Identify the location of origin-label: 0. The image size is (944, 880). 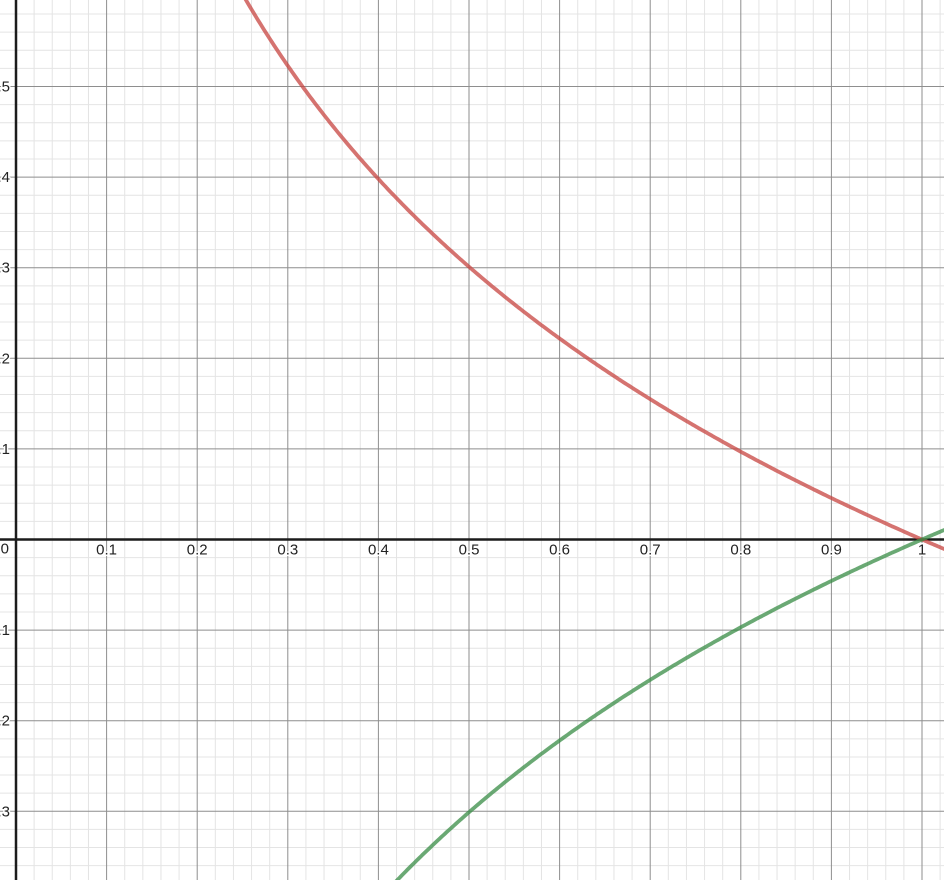
(5, 549).